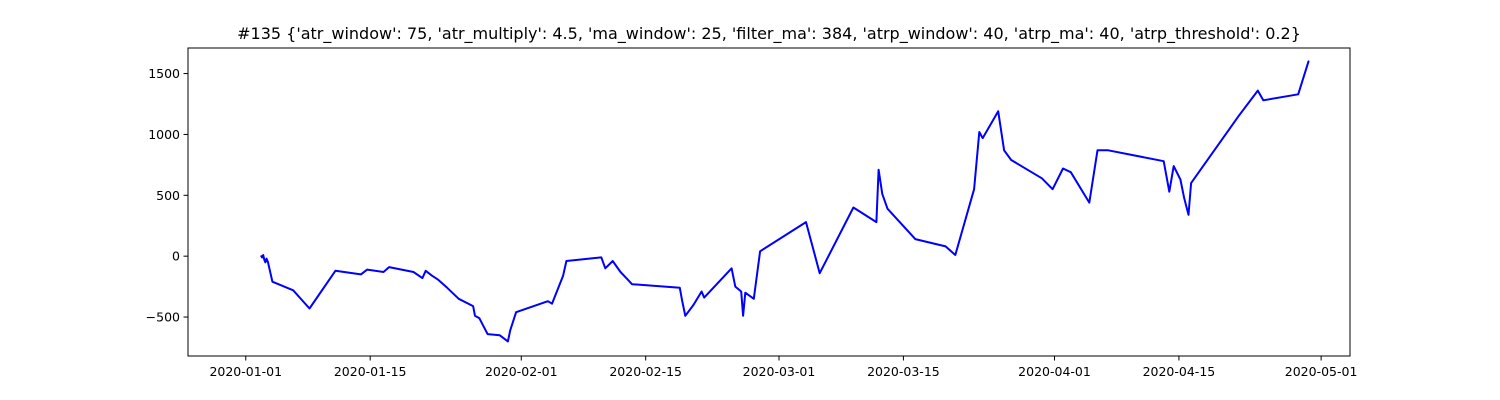 This screenshot has width=1500, height=400. Describe the element at coordinates (164, 134) in the screenshot. I see `y-tick-label: 1000` at that location.